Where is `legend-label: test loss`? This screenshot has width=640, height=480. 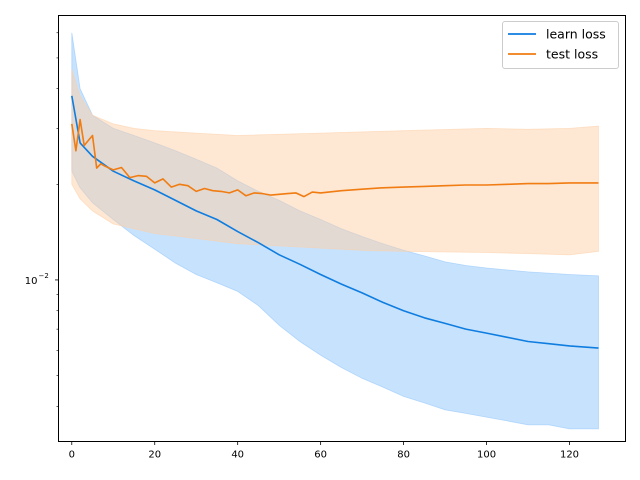
legend-label: test loss is located at coordinates (572, 54).